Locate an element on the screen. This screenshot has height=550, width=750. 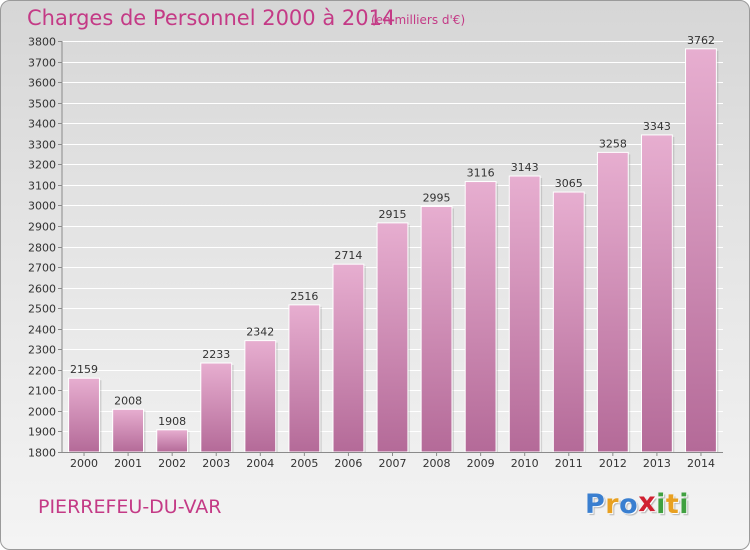
data-label: 1908 is located at coordinates (172, 421).